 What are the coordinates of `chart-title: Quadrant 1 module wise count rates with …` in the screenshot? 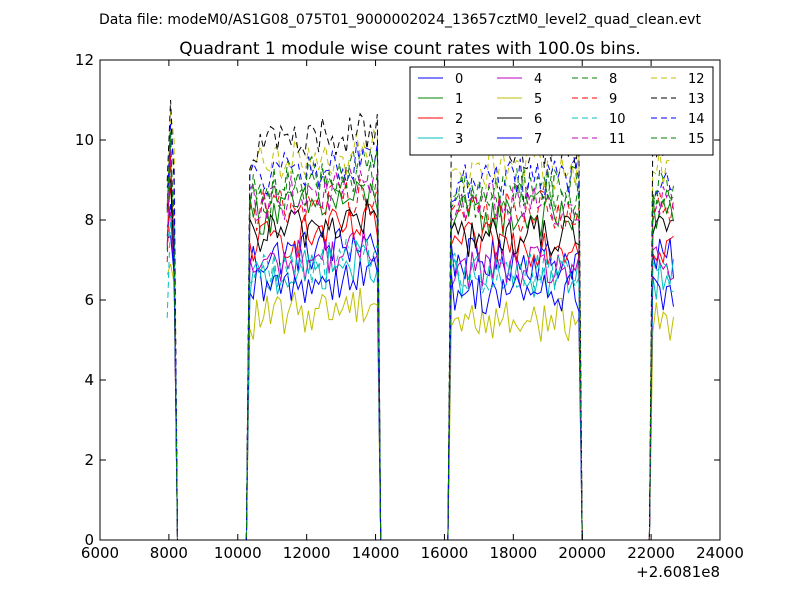 It's located at (409, 49).